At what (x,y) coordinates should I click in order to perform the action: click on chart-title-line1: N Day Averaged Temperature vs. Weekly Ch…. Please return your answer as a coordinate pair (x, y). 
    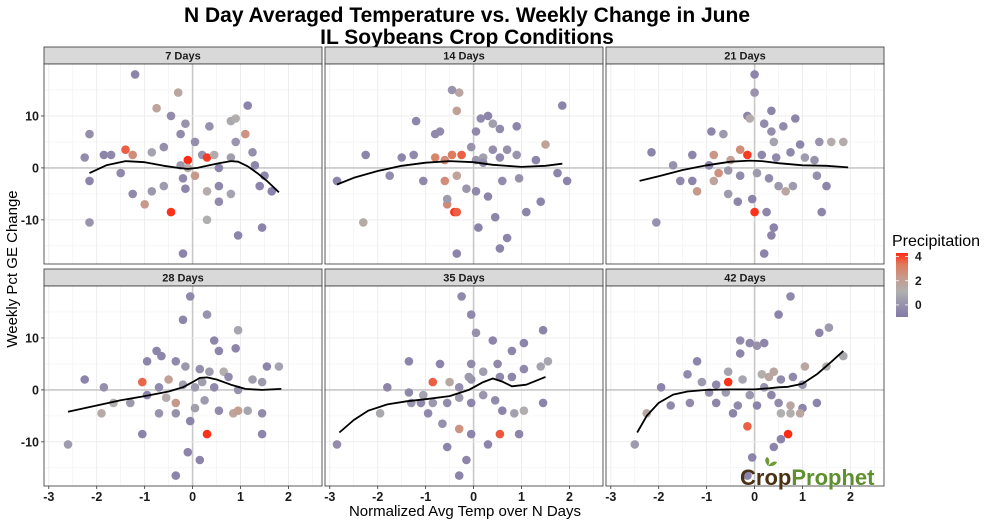
    Looking at the image, I should click on (467, 15).